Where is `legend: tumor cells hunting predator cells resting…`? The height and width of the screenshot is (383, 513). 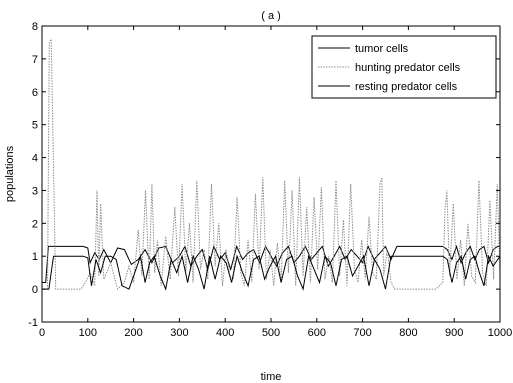 legend: tumor cells hunting predator cells resting… is located at coordinates (404, 67).